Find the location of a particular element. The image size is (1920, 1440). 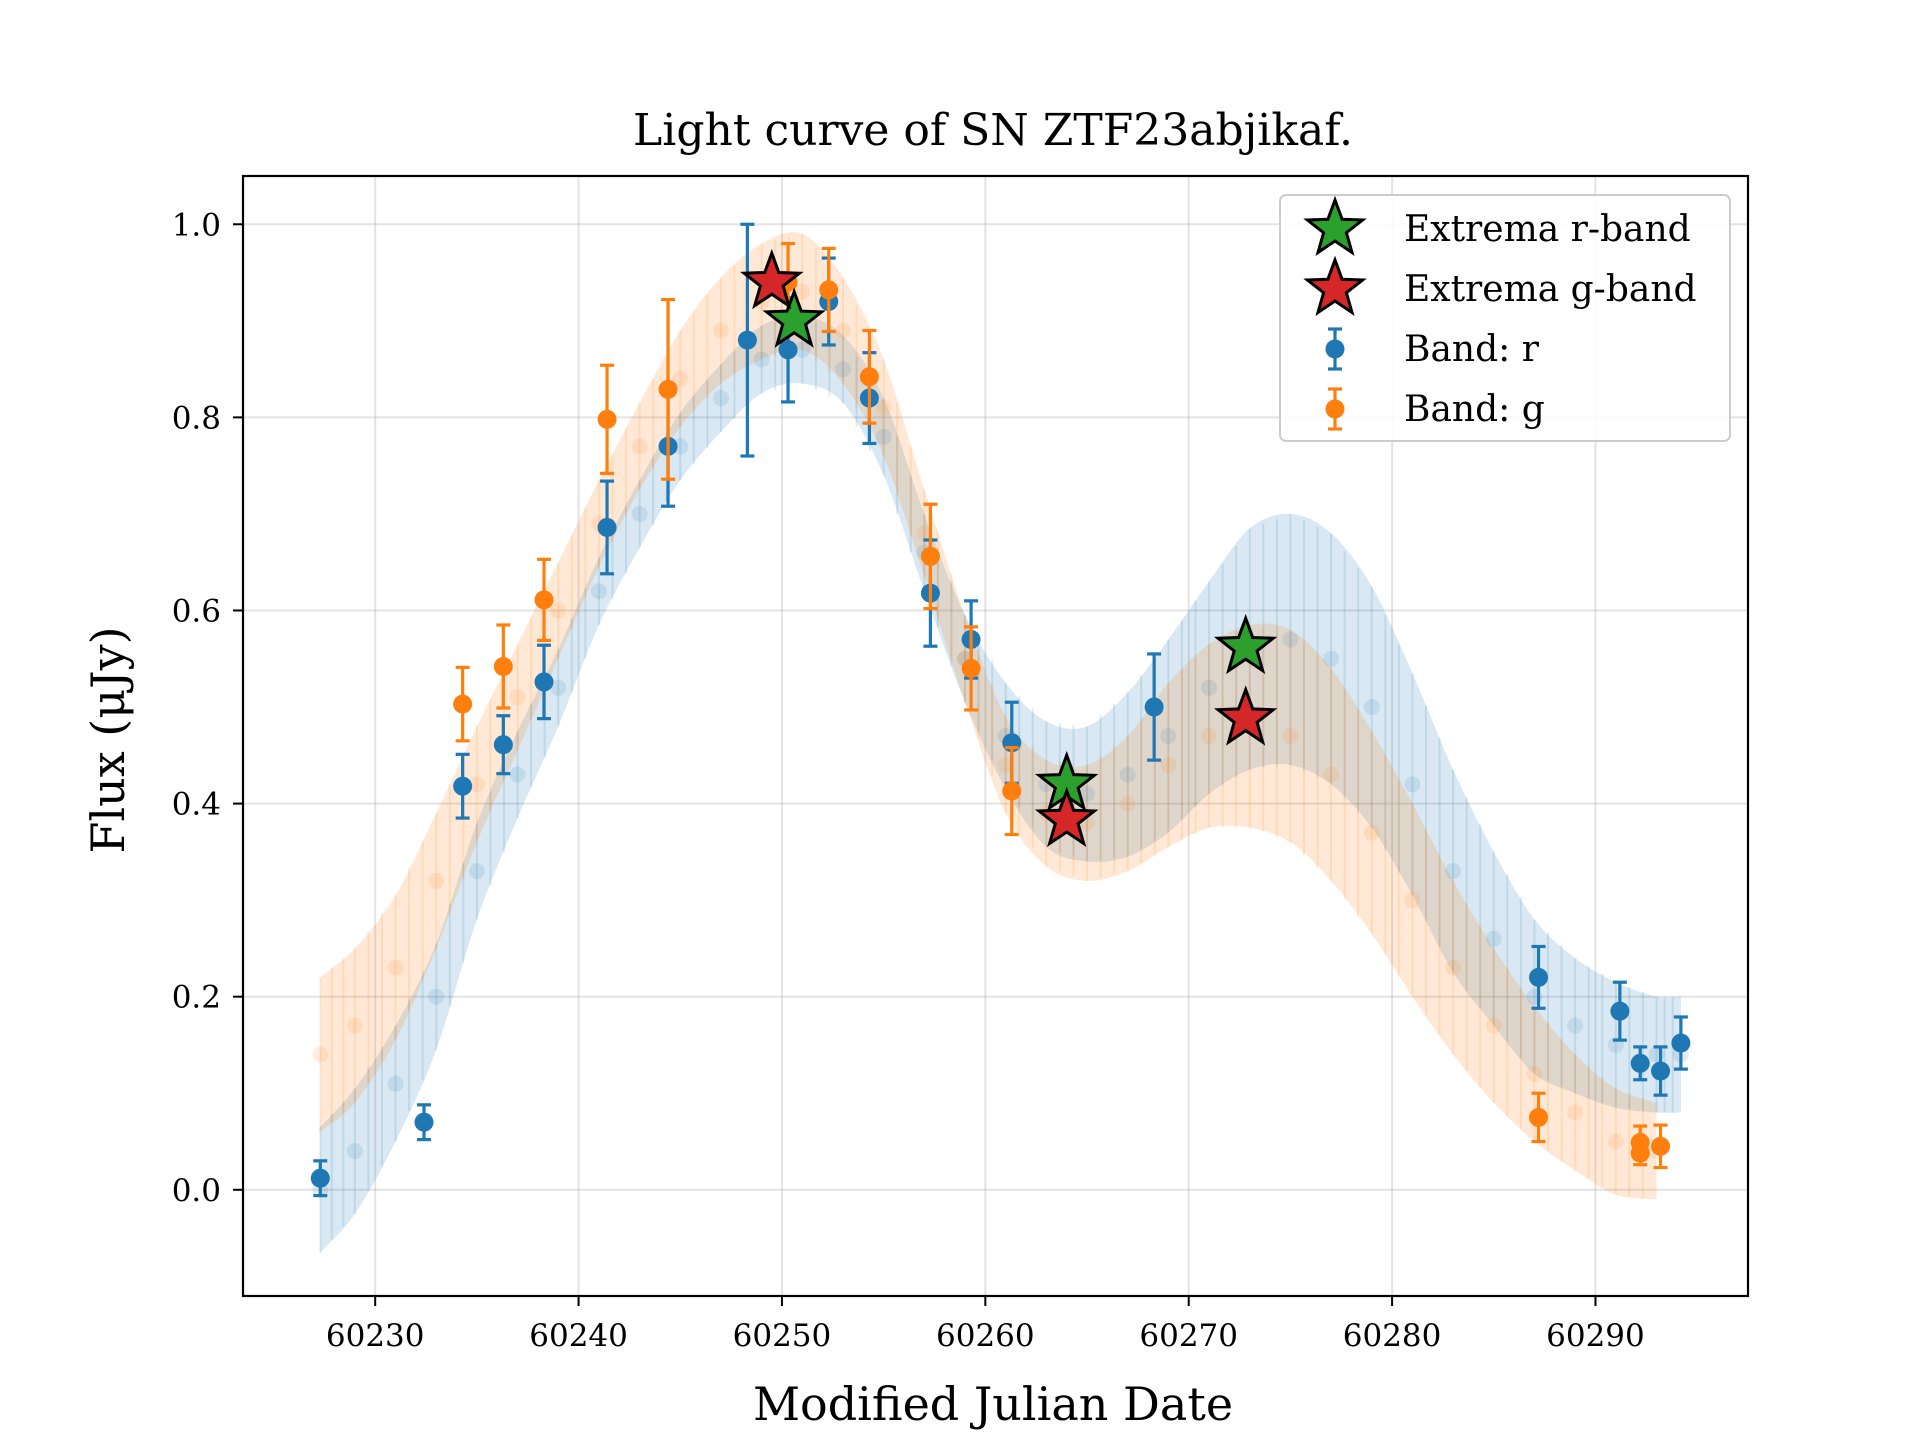

x-axis-label: Modified Julian Date is located at coordinates (993, 1404).